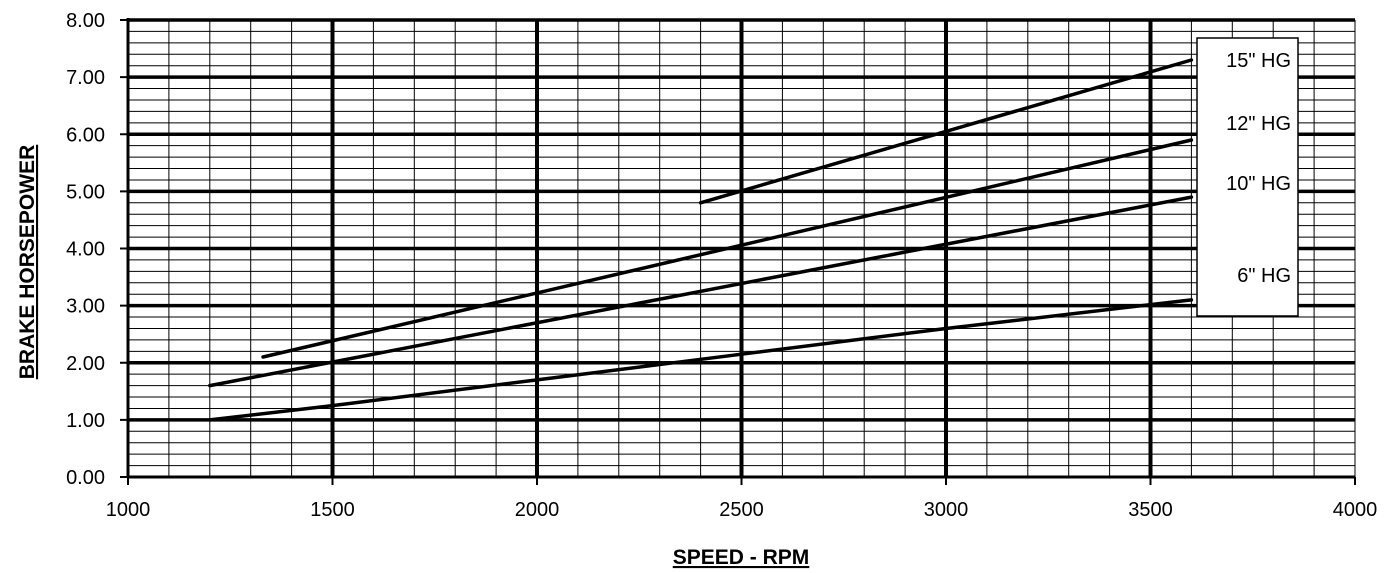 This screenshot has width=1397, height=573. I want to click on series-line, so click(946, 131).